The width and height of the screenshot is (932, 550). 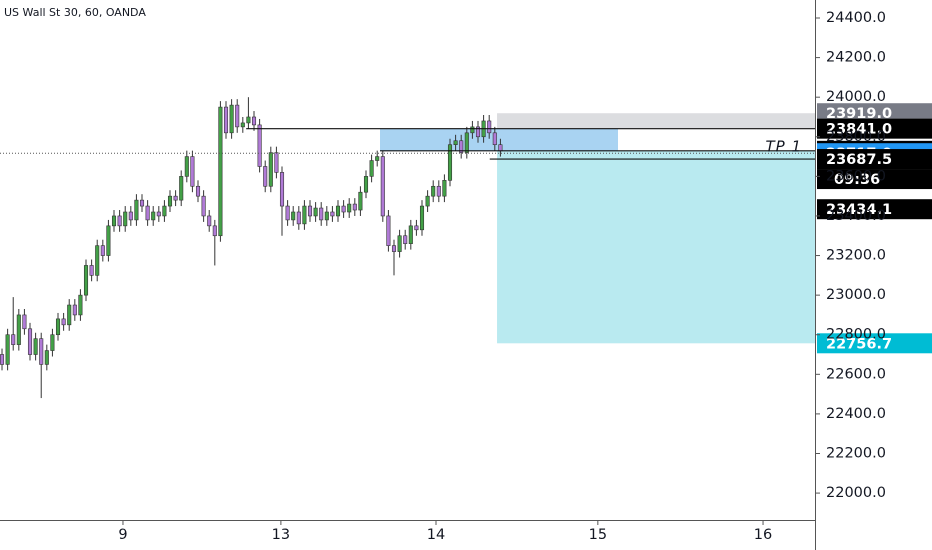 What do you see at coordinates (598, 535) in the screenshot?
I see `x-tick-label: 15` at bounding box center [598, 535].